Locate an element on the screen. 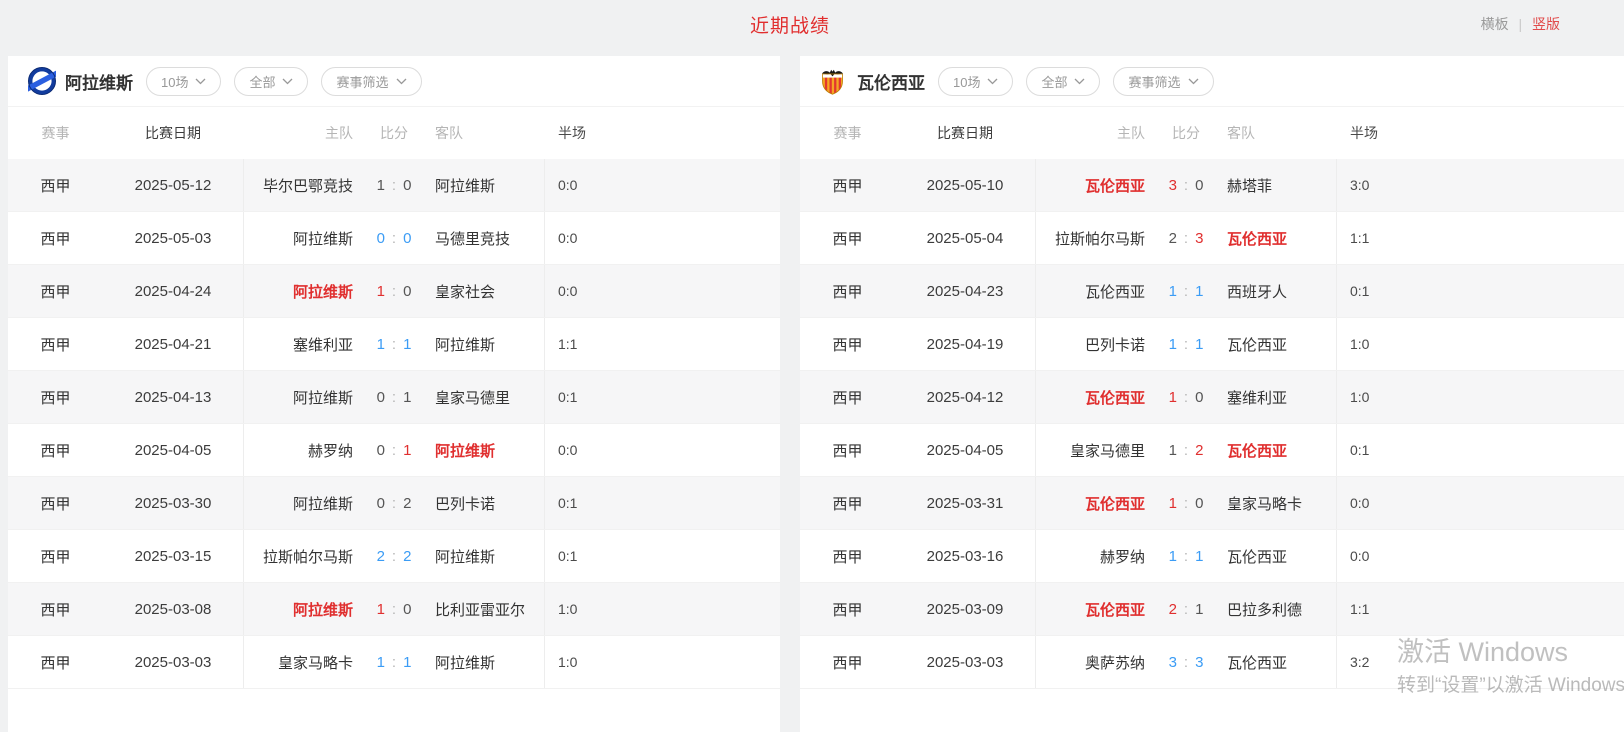  match-row: 西甲 2025-04-13 阿拉维斯 0:1 皇家马德里 0:1 is located at coordinates (394, 397).